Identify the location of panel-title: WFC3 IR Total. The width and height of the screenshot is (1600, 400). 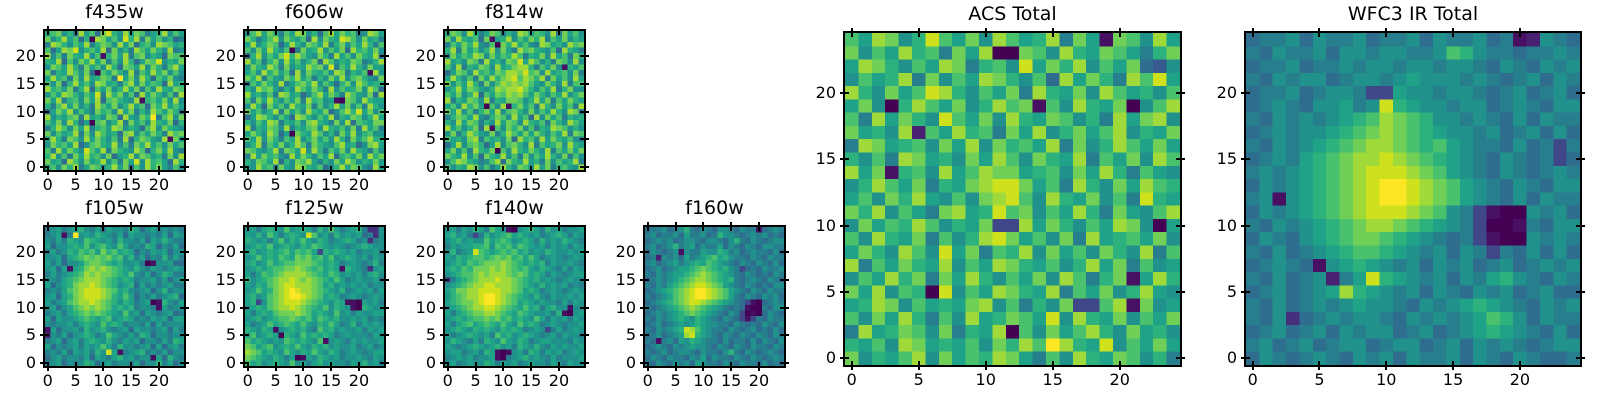
(1413, 14).